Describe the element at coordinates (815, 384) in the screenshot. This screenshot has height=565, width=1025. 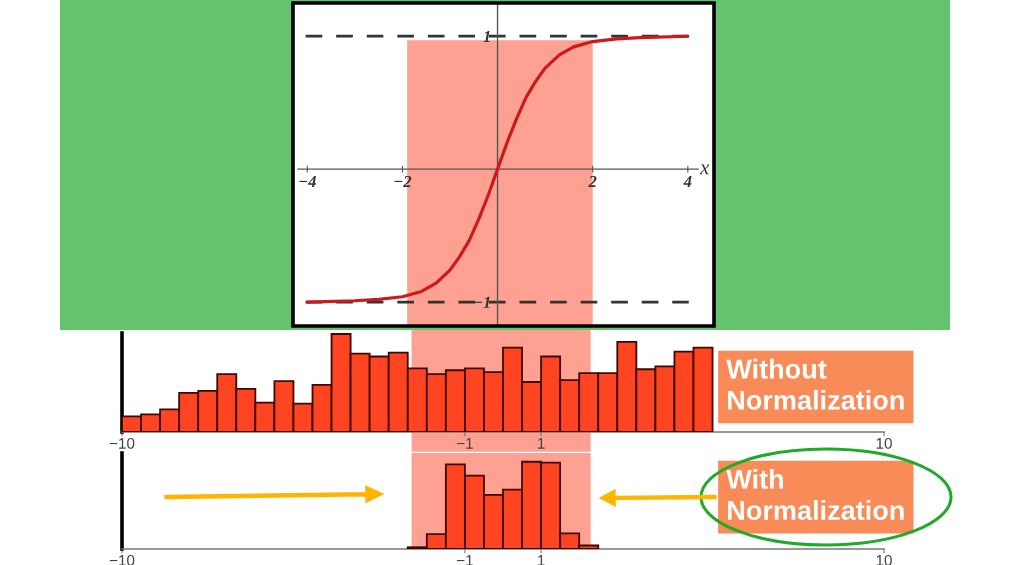
I see `annotation: Without Normalization` at that location.